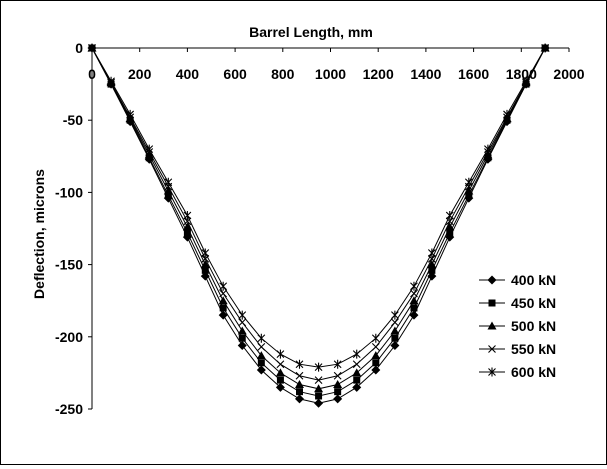  Describe the element at coordinates (533, 303) in the screenshot. I see `legend-label: 450 kN` at that location.